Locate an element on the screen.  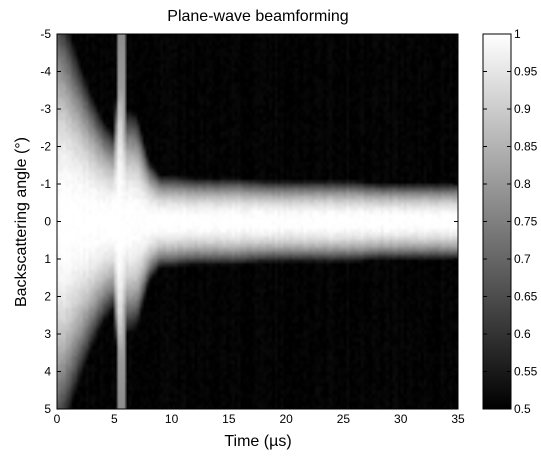
x-tick-label: 20 is located at coordinates (286, 419).